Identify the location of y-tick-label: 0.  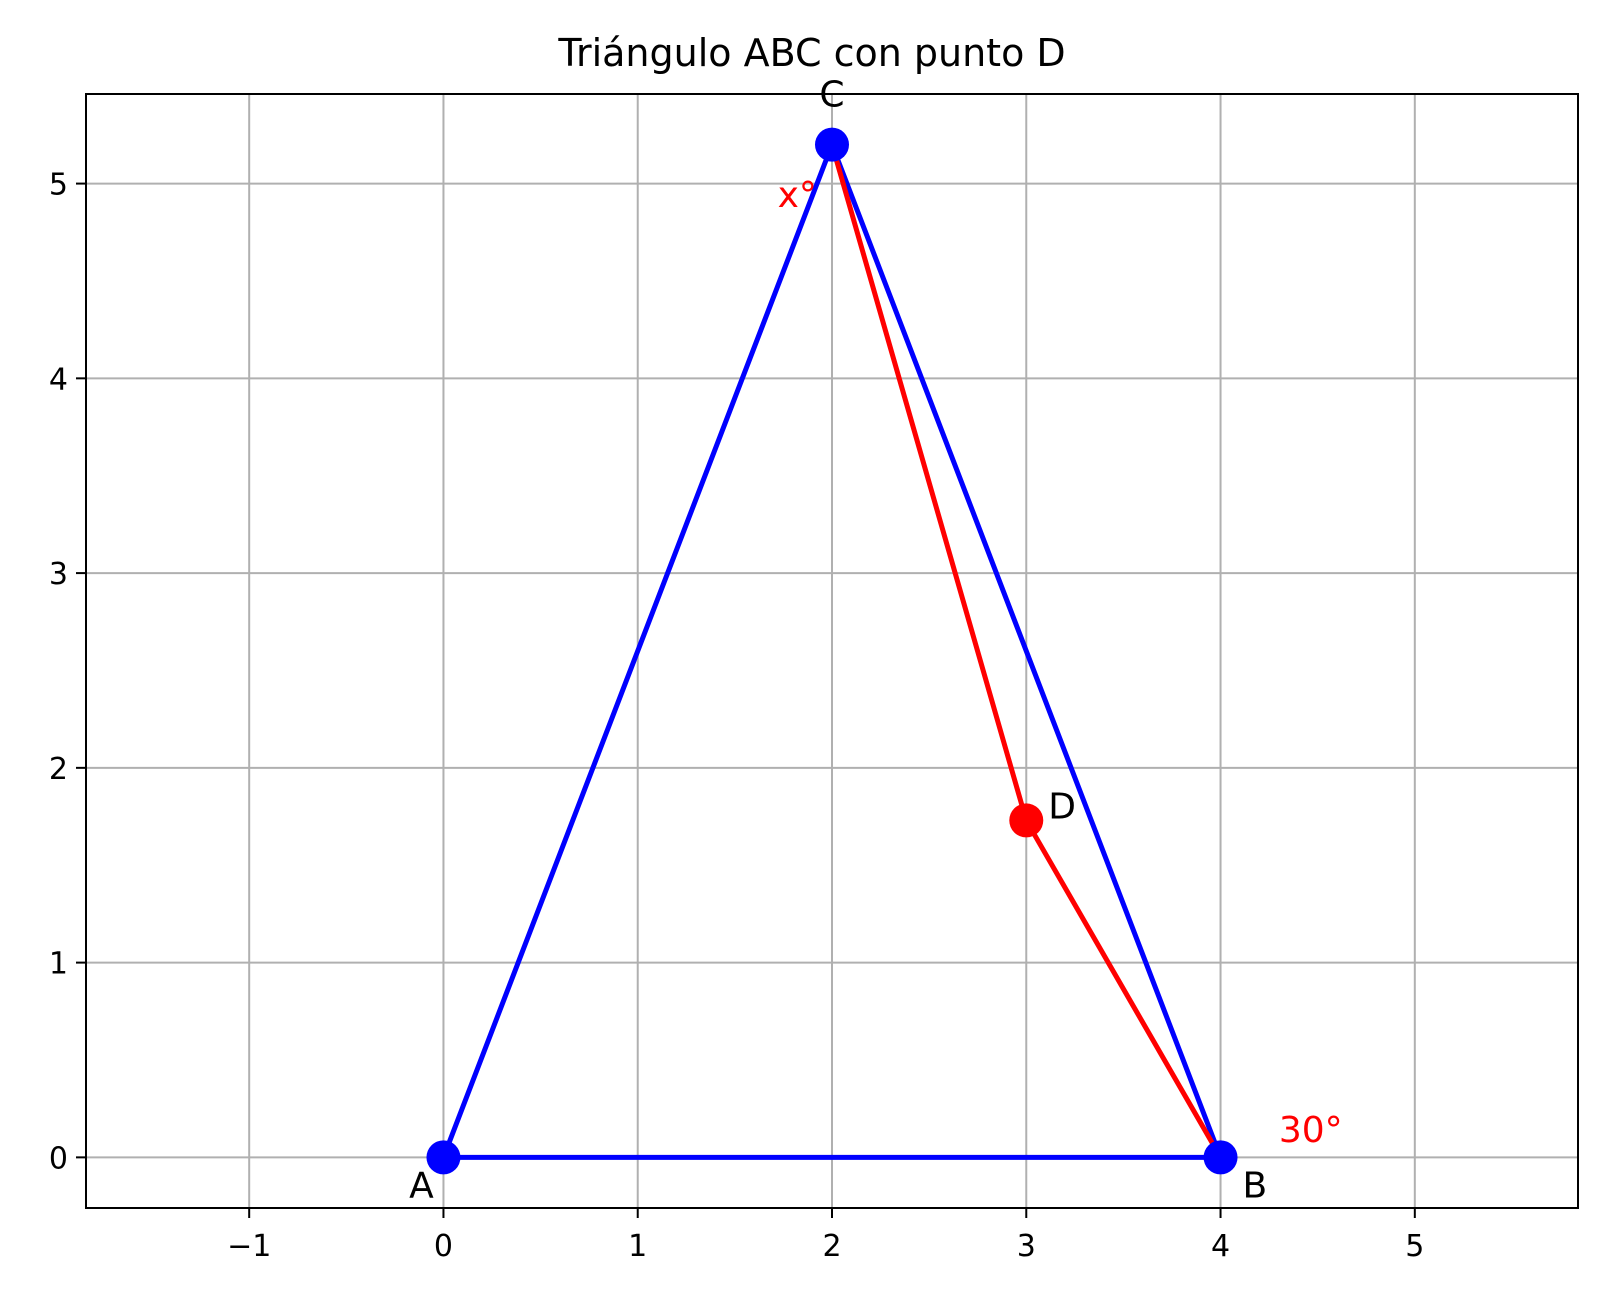
(58, 1158).